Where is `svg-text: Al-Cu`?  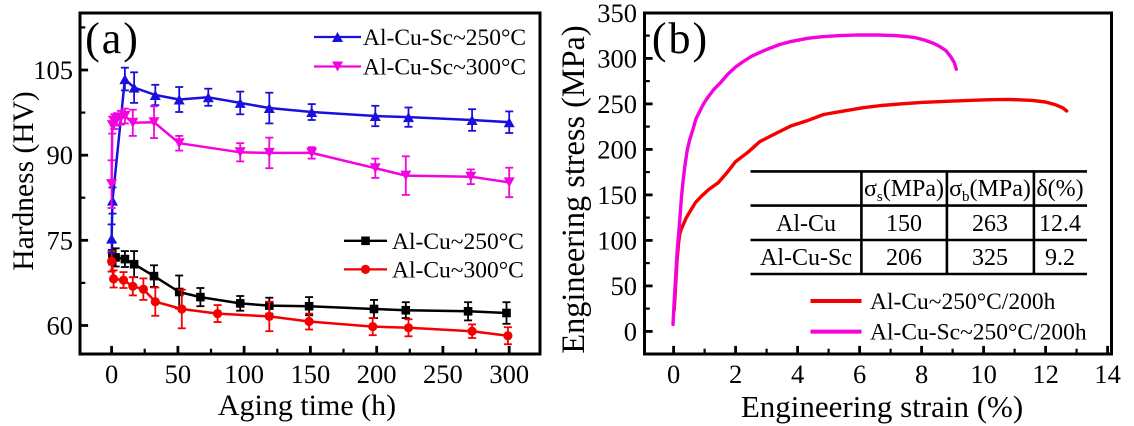
svg-text: Al-Cu is located at coordinates (806, 224).